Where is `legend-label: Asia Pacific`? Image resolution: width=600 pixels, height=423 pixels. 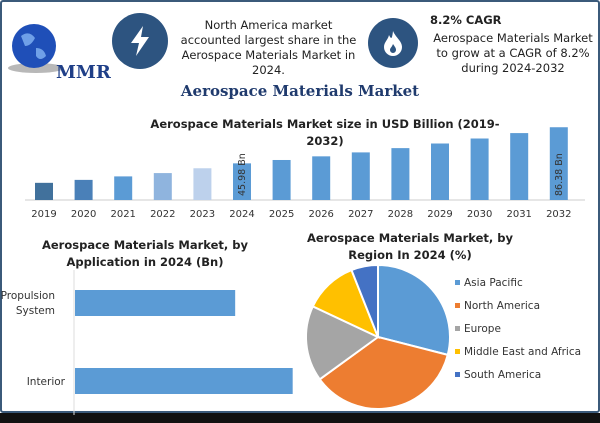
legend-label: Asia Pacific is located at coordinates (493, 283).